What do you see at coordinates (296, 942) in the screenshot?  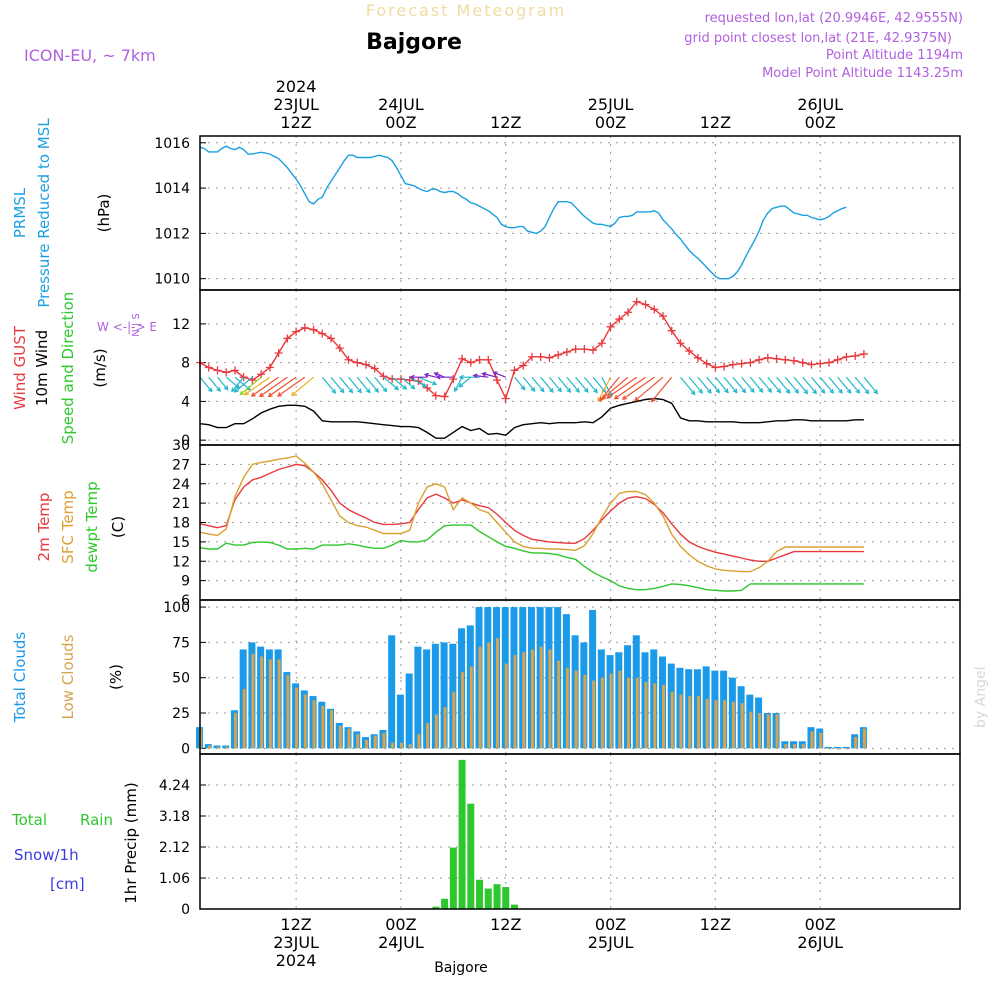 I see `bottom-tick-label: 23JUL` at bounding box center [296, 942].